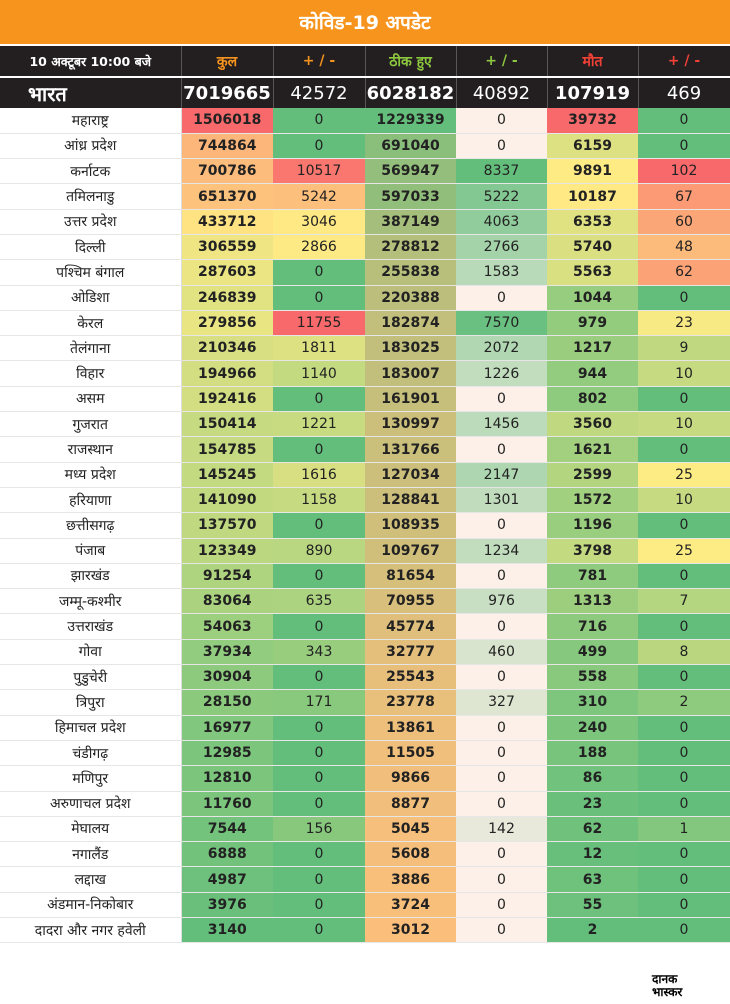 This screenshot has width=730, height=1004. What do you see at coordinates (365, 399) in the screenshot?
I see `table-row: असम 192416 0 161901 0 802 0` at bounding box center [365, 399].